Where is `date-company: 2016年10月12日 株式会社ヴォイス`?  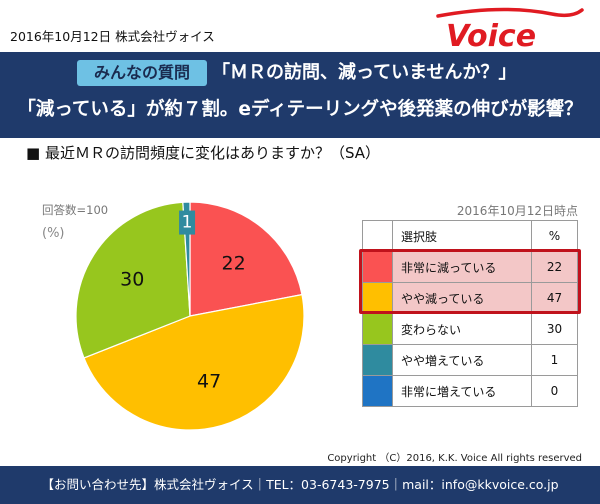 date-company: 2016年10月12日 株式会社ヴォイス is located at coordinates (112, 36).